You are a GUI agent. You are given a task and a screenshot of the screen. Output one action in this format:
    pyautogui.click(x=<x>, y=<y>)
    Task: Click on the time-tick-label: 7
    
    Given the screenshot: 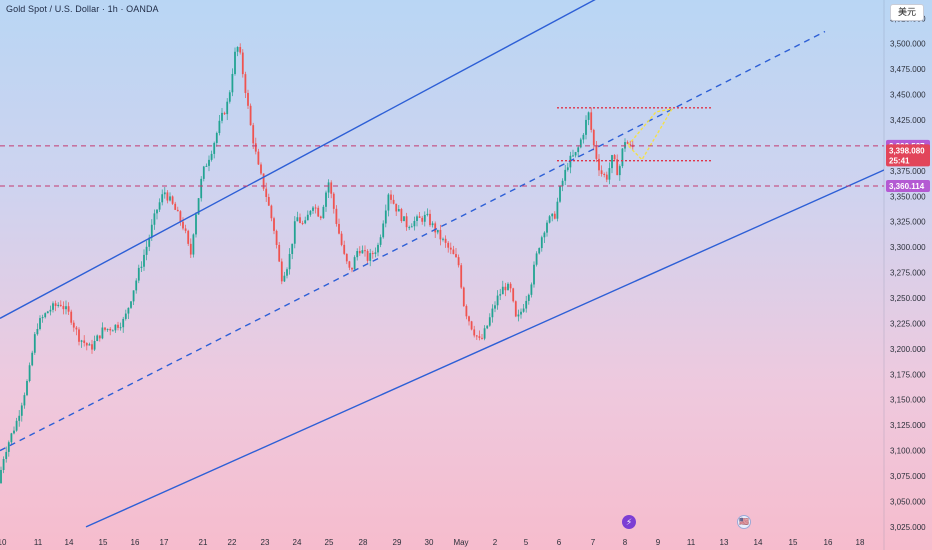 What is the action you would take?
    pyautogui.click(x=593, y=542)
    